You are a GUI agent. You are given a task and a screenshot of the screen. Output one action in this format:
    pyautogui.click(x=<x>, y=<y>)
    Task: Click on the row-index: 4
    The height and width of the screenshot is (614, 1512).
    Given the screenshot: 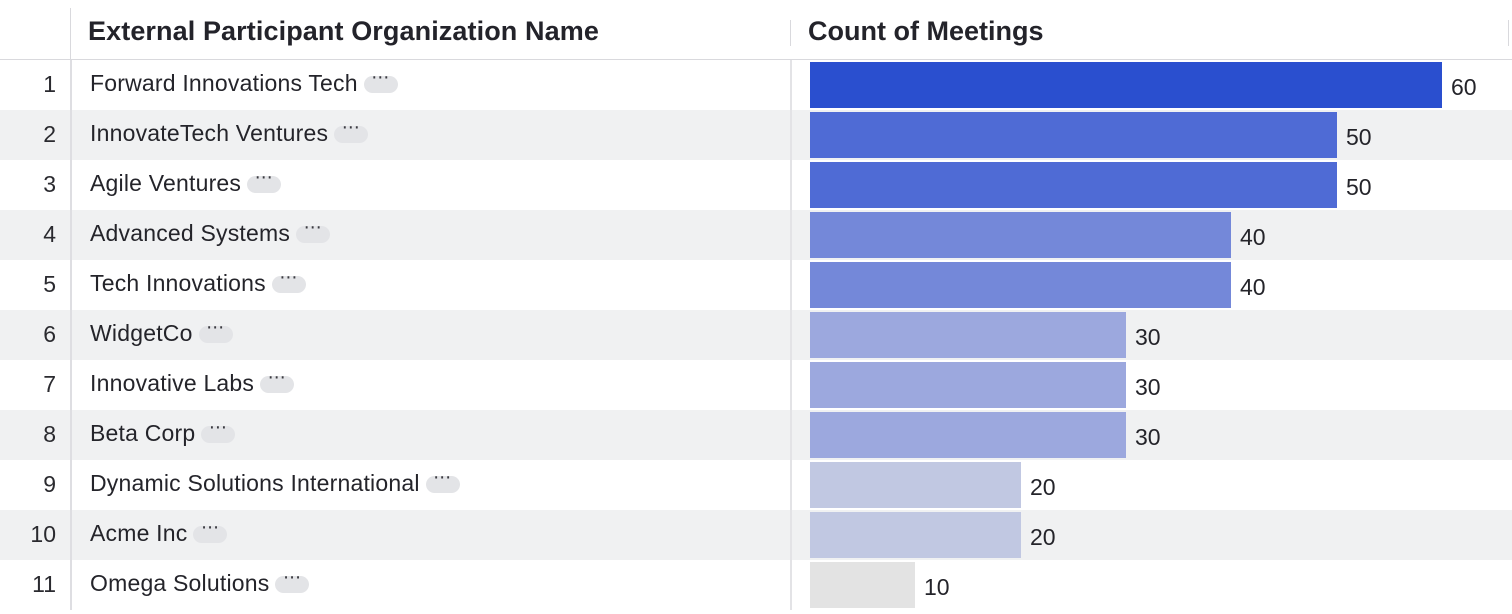 What is the action you would take?
    pyautogui.click(x=49, y=234)
    